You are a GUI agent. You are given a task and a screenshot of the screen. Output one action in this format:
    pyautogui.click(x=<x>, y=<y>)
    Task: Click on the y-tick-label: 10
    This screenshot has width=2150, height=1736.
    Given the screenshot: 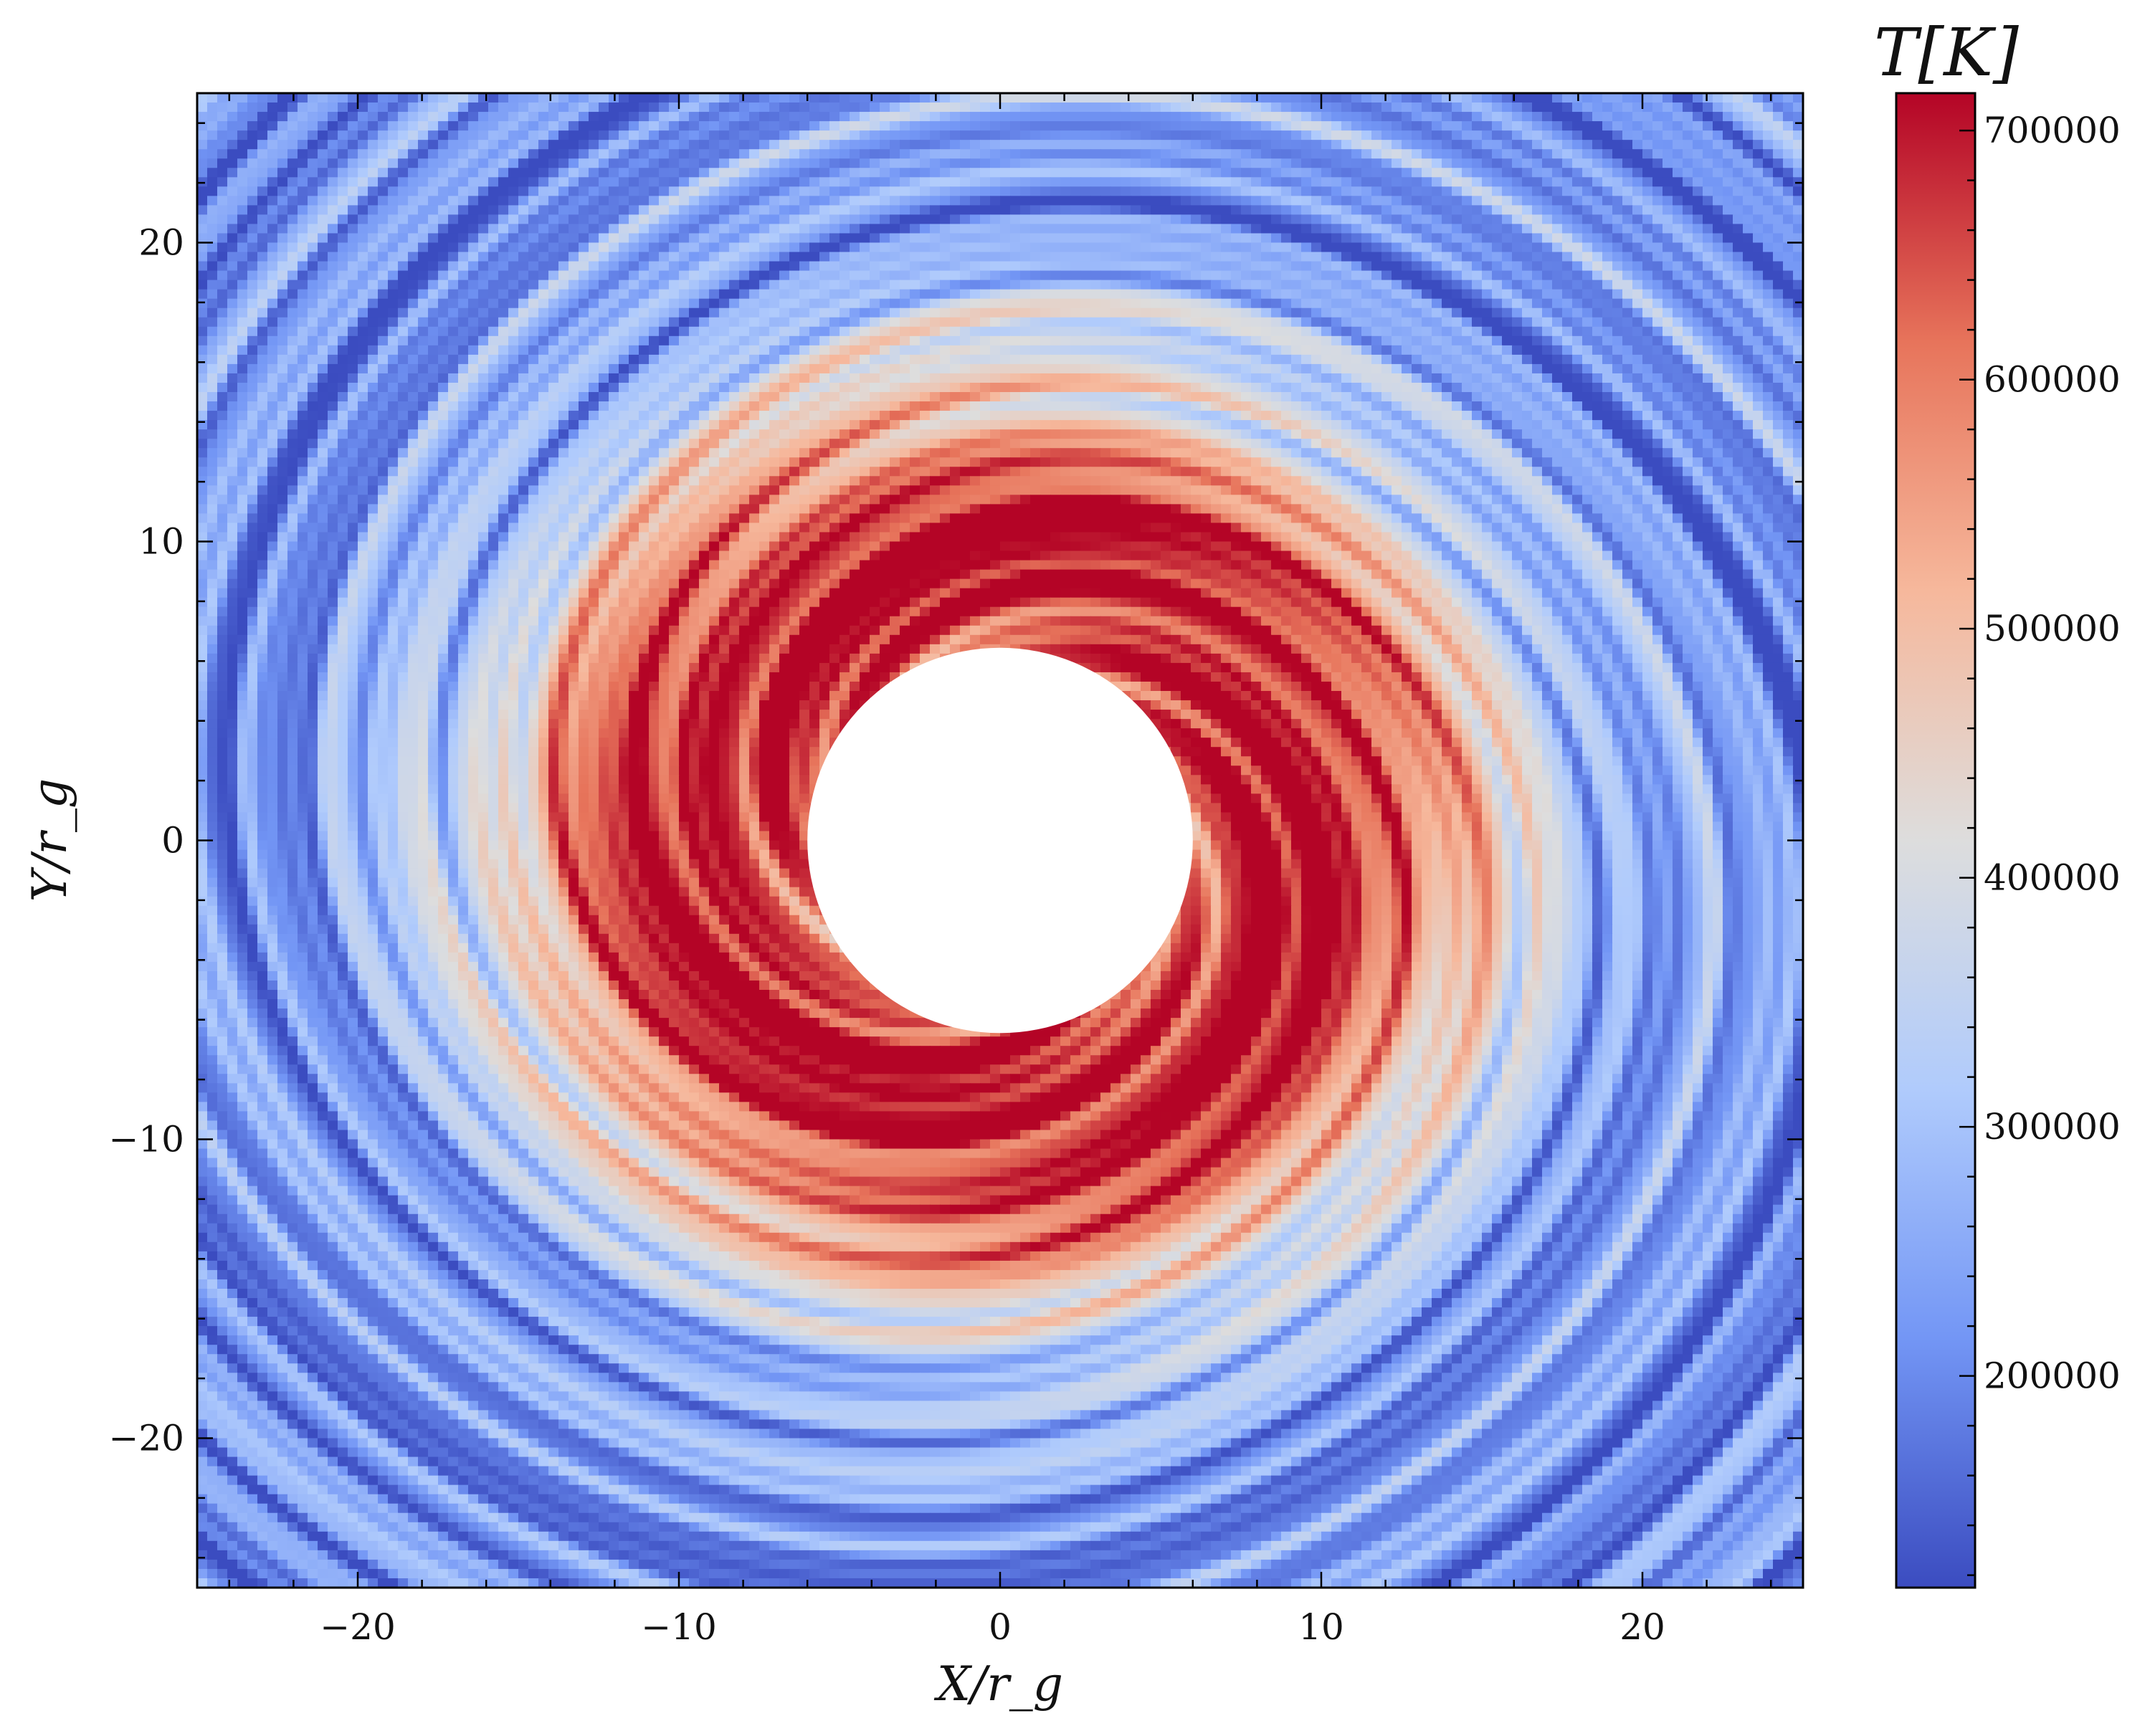 What is the action you would take?
    pyautogui.click(x=161, y=542)
    